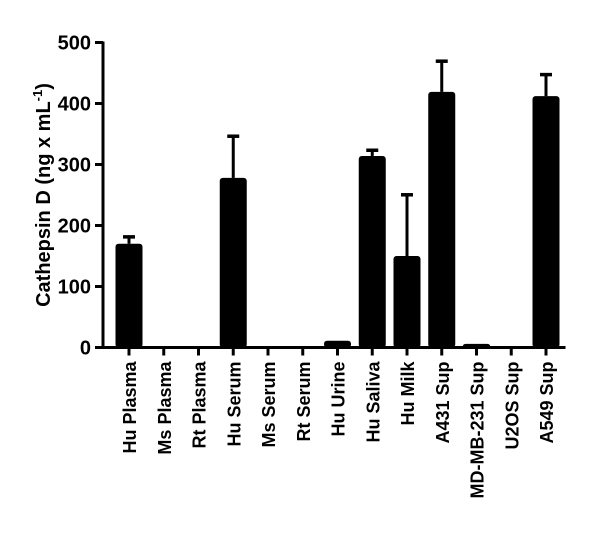  Describe the element at coordinates (407, 302) in the screenshot. I see `bar-hu-milk` at that location.